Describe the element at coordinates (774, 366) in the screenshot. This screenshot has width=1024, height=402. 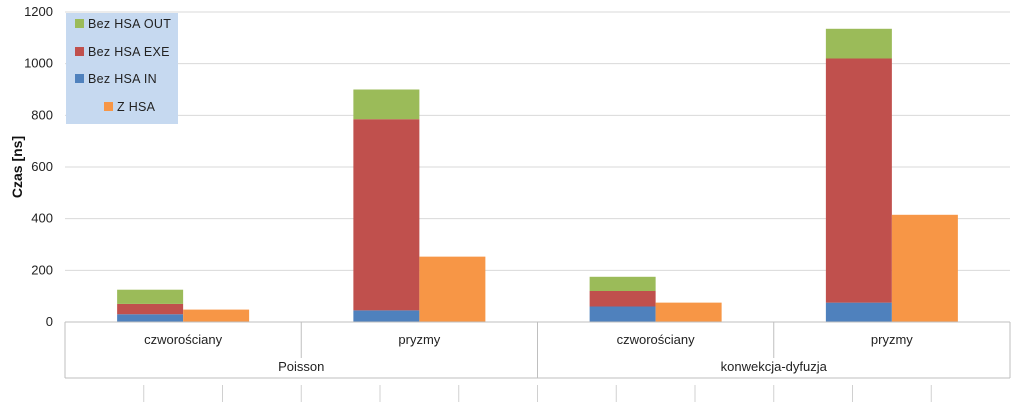
I see `x-group-label: konwekcja-dyfuzja` at that location.